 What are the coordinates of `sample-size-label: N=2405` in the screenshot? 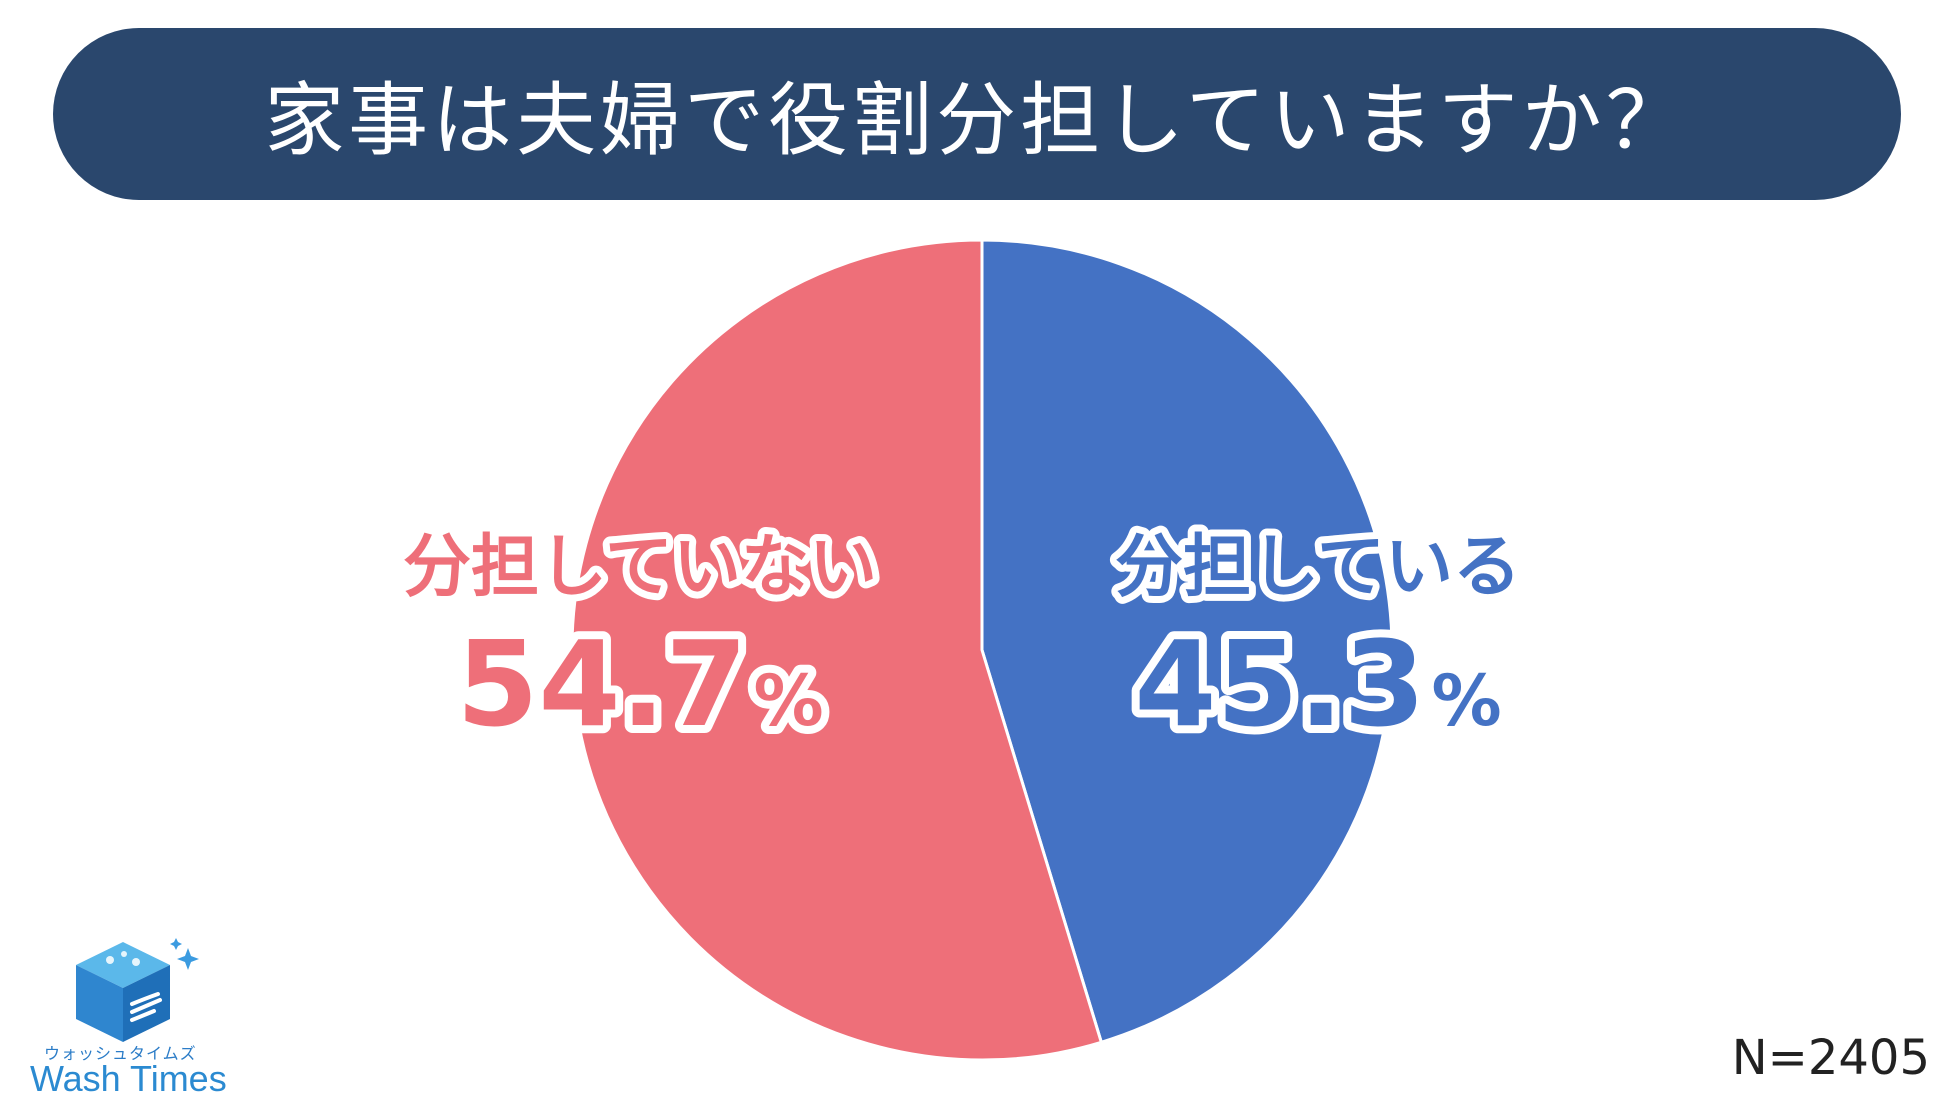 It's located at (1830, 1058).